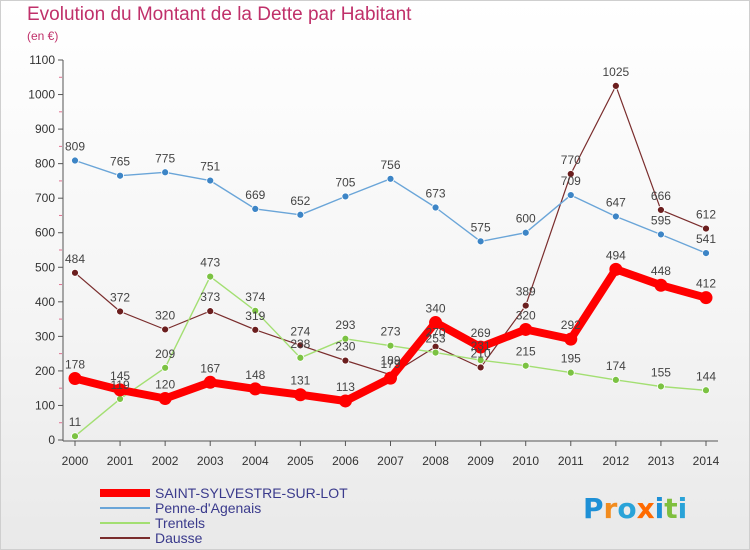 The width and height of the screenshot is (750, 550). I want to click on data-label: 541, so click(706, 239).